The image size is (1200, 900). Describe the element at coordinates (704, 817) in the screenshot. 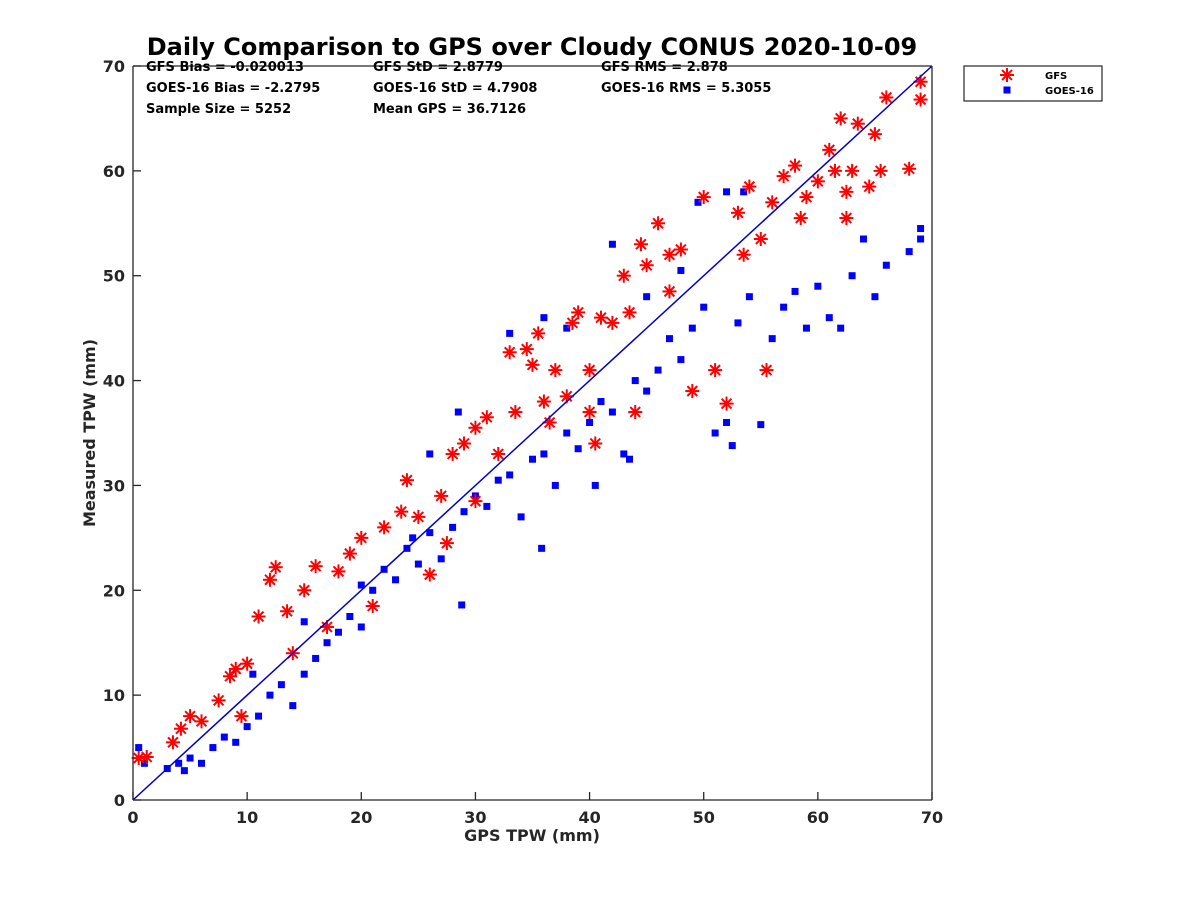

I see `x-tick-label: 50` at that location.